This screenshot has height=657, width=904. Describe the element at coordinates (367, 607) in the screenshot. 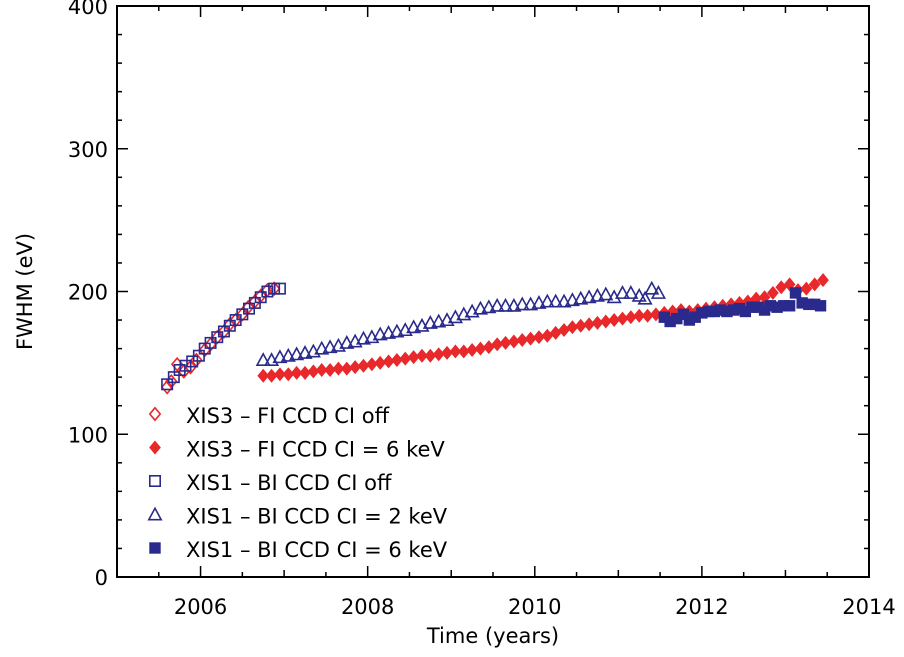

I see `x-tick-label: 2008` at that location.